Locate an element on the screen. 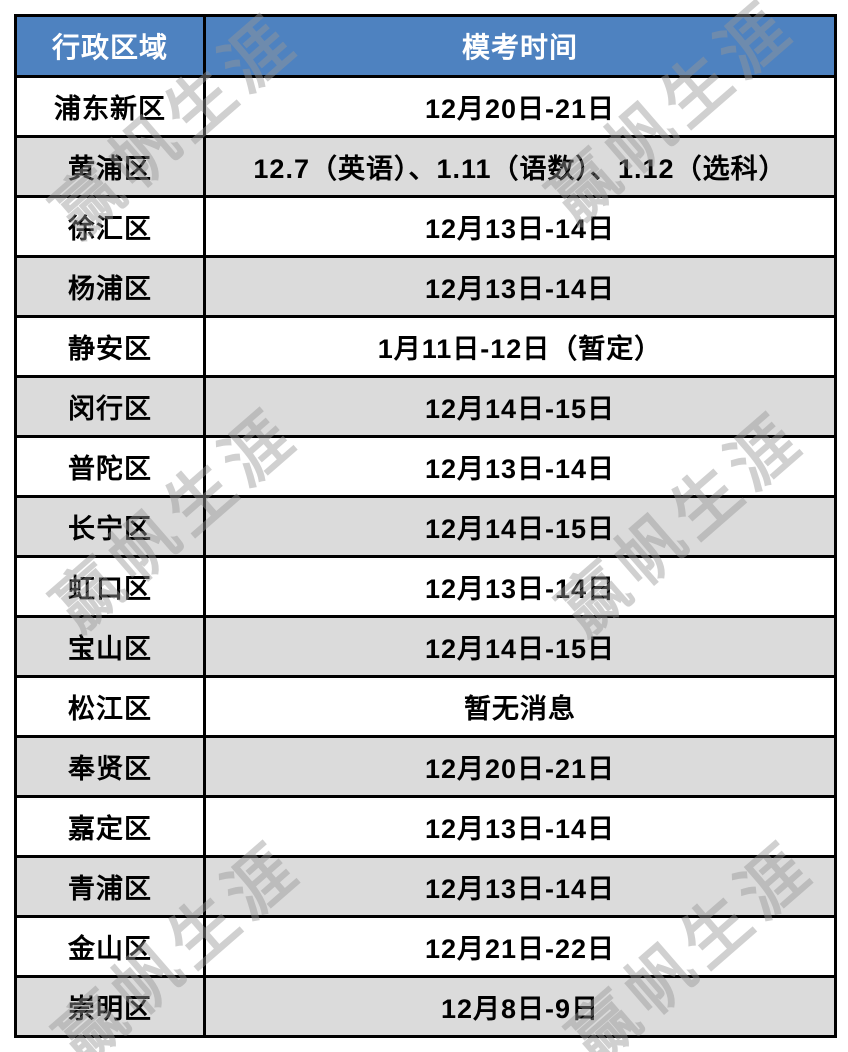 The height and width of the screenshot is (1052, 848). region-cell: 青浦区 is located at coordinates (110, 886).